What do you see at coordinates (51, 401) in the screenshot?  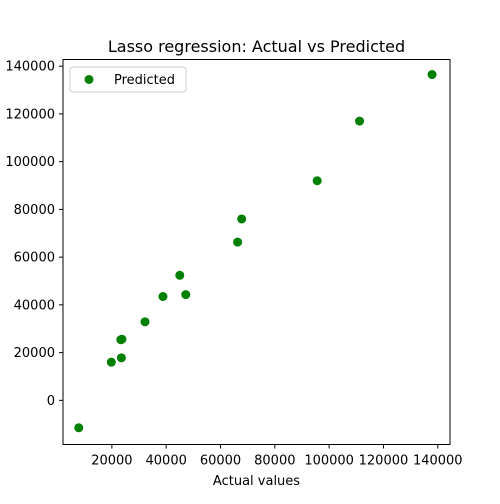 I see `y-tick-label: 0` at bounding box center [51, 401].